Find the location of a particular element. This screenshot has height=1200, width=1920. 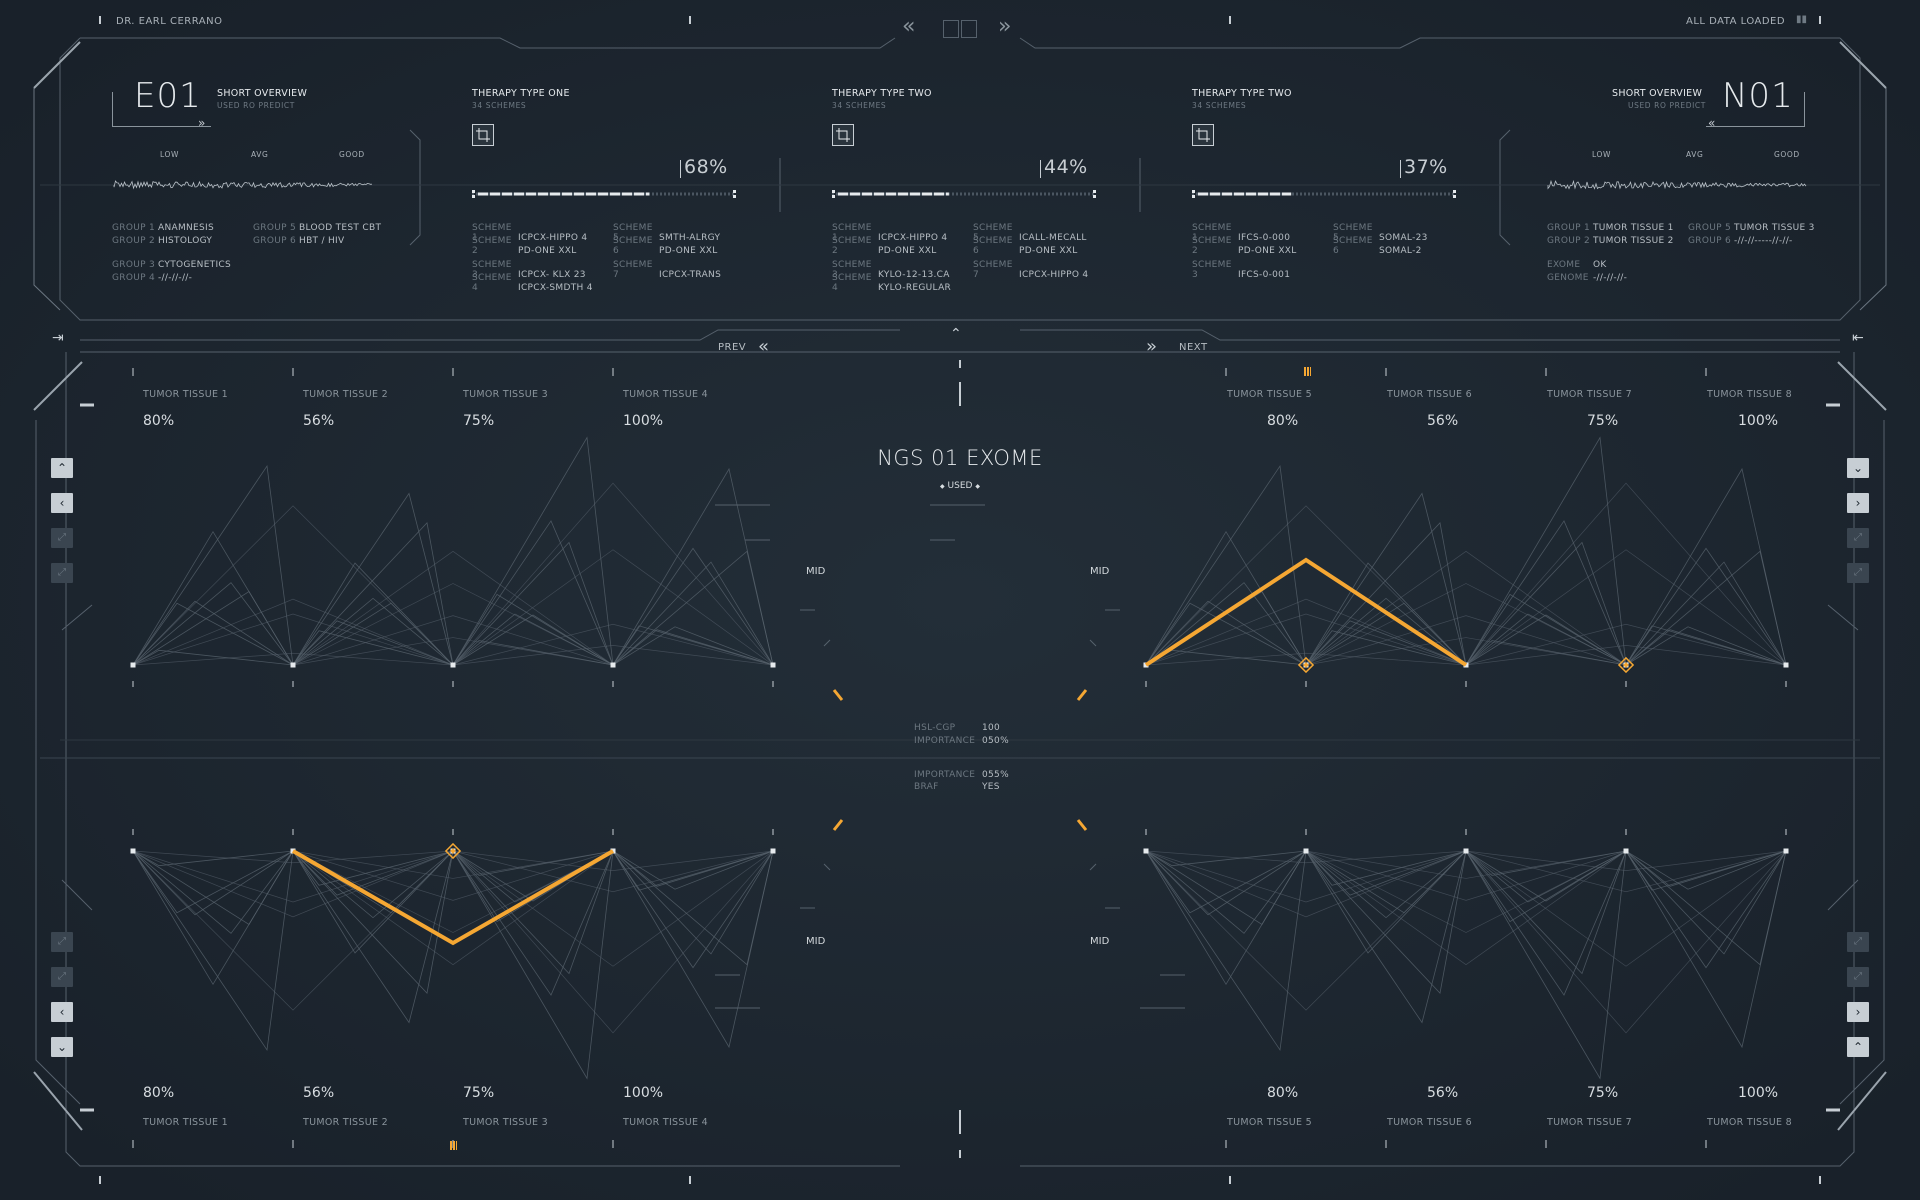

tissue-percent: 56% is located at coordinates (319, 421).